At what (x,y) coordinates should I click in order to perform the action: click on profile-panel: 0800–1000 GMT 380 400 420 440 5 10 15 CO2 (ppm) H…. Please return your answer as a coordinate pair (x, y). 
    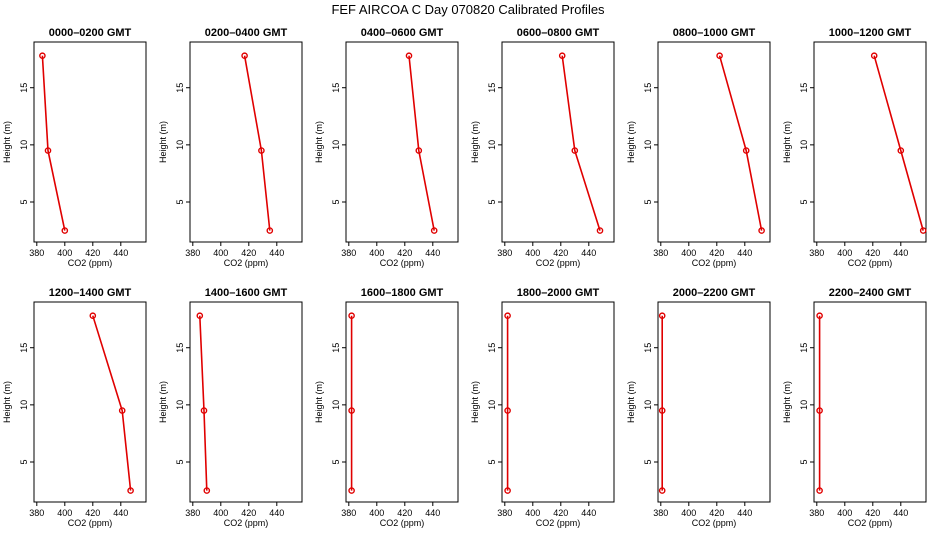
    Looking at the image, I should click on (698, 147).